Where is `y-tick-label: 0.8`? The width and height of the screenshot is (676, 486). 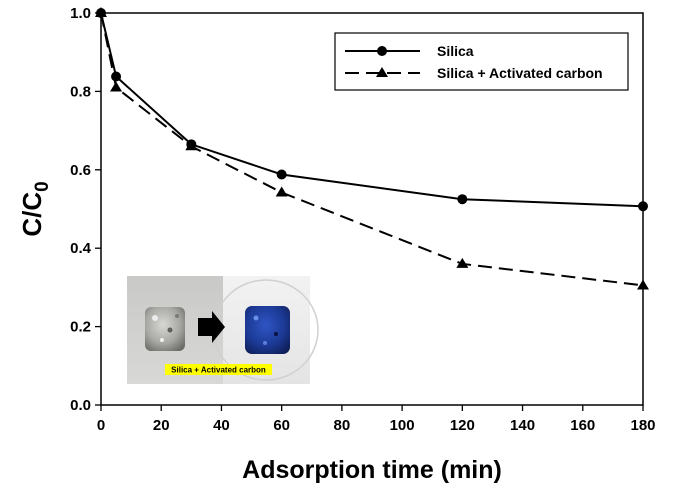 y-tick-label: 0.8 is located at coordinates (80, 91).